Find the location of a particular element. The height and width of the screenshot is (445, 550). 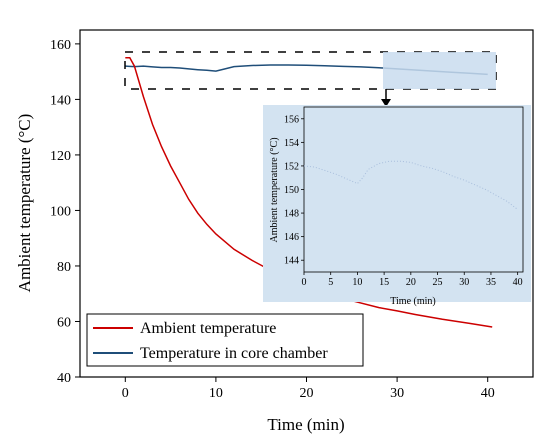

inset-y-ticks: 144 146 148 150 152 154 156 is located at coordinates (294, 190).